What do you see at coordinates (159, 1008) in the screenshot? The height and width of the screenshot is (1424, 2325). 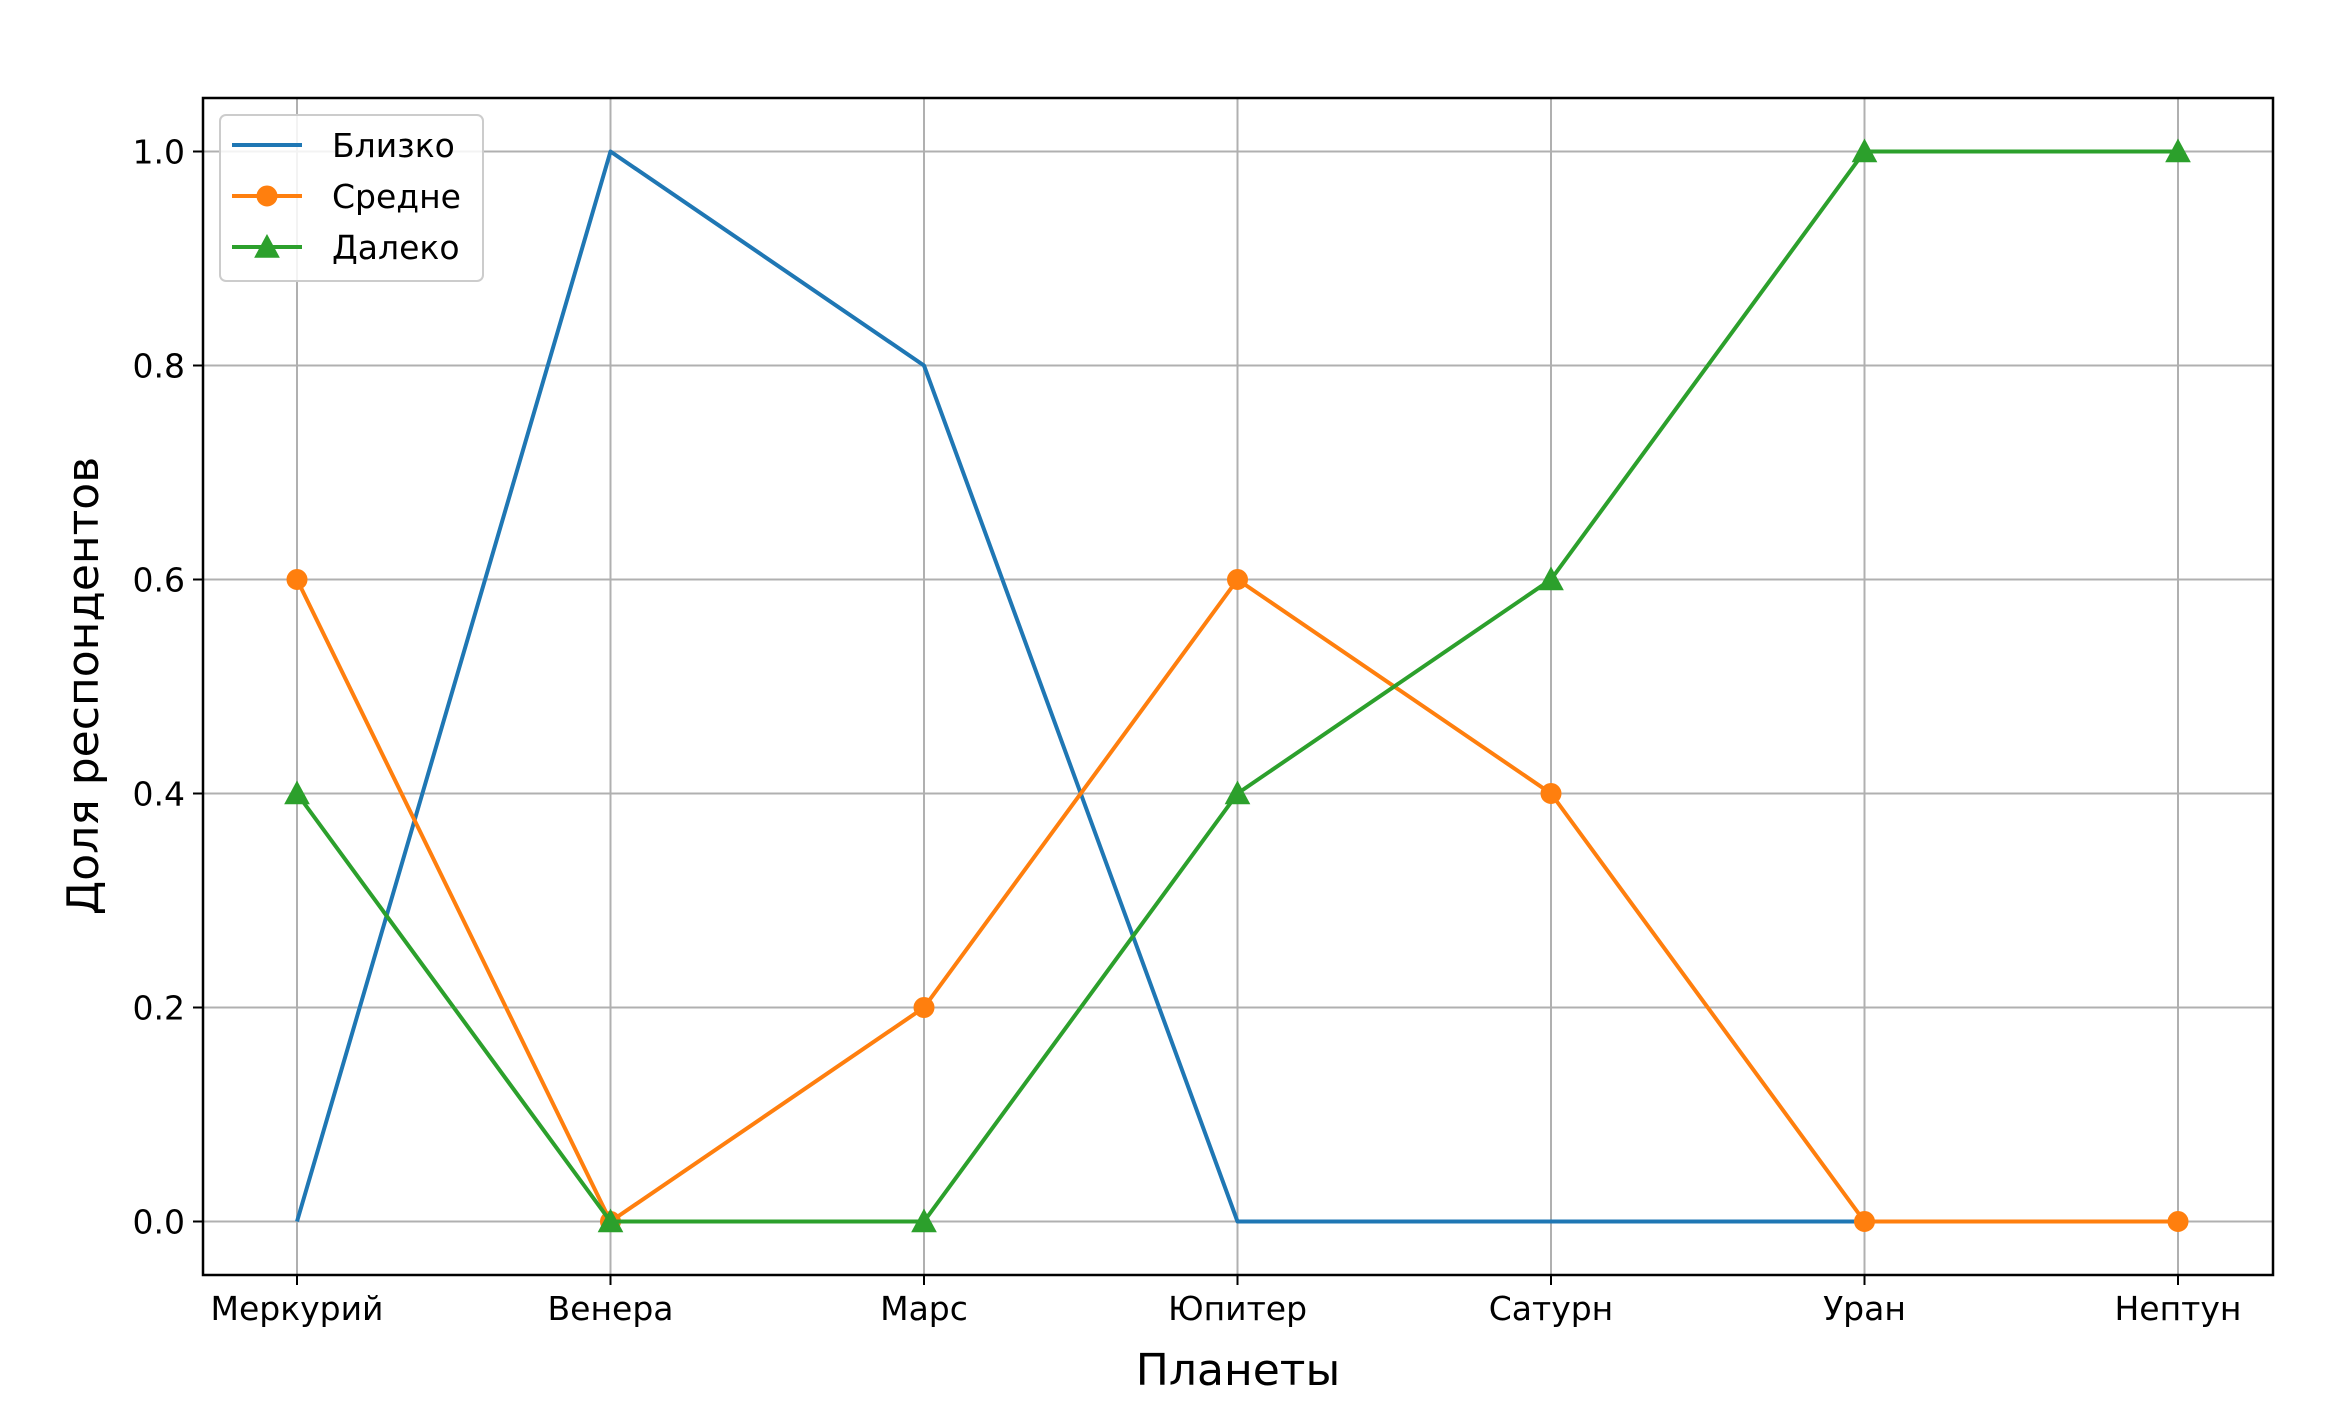 I see `y-tick-label: 0.2` at bounding box center [159, 1008].